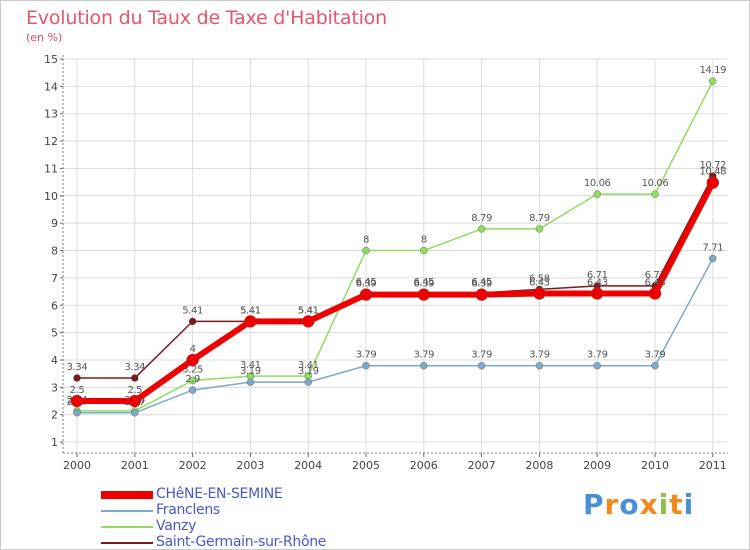 Image resolution: width=750 pixels, height=550 pixels. Describe the element at coordinates (539, 278) in the screenshot. I see `data-label-saint-germain-sur-rh-ne: 6.58` at that location.